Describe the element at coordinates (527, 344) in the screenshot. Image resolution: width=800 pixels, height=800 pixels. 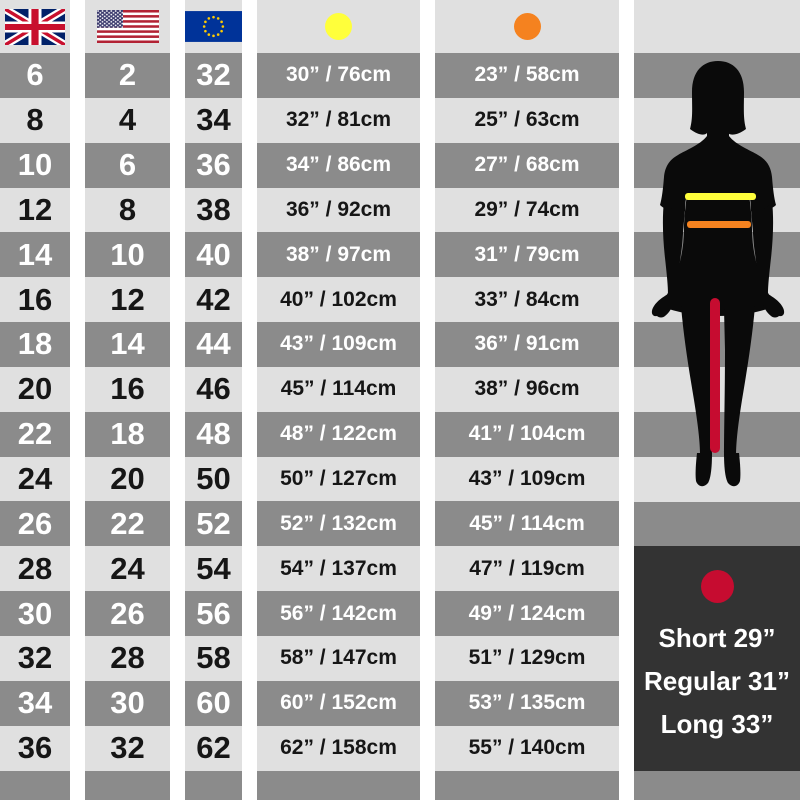
I see `size-cell: 36” / 91cm` at that location.